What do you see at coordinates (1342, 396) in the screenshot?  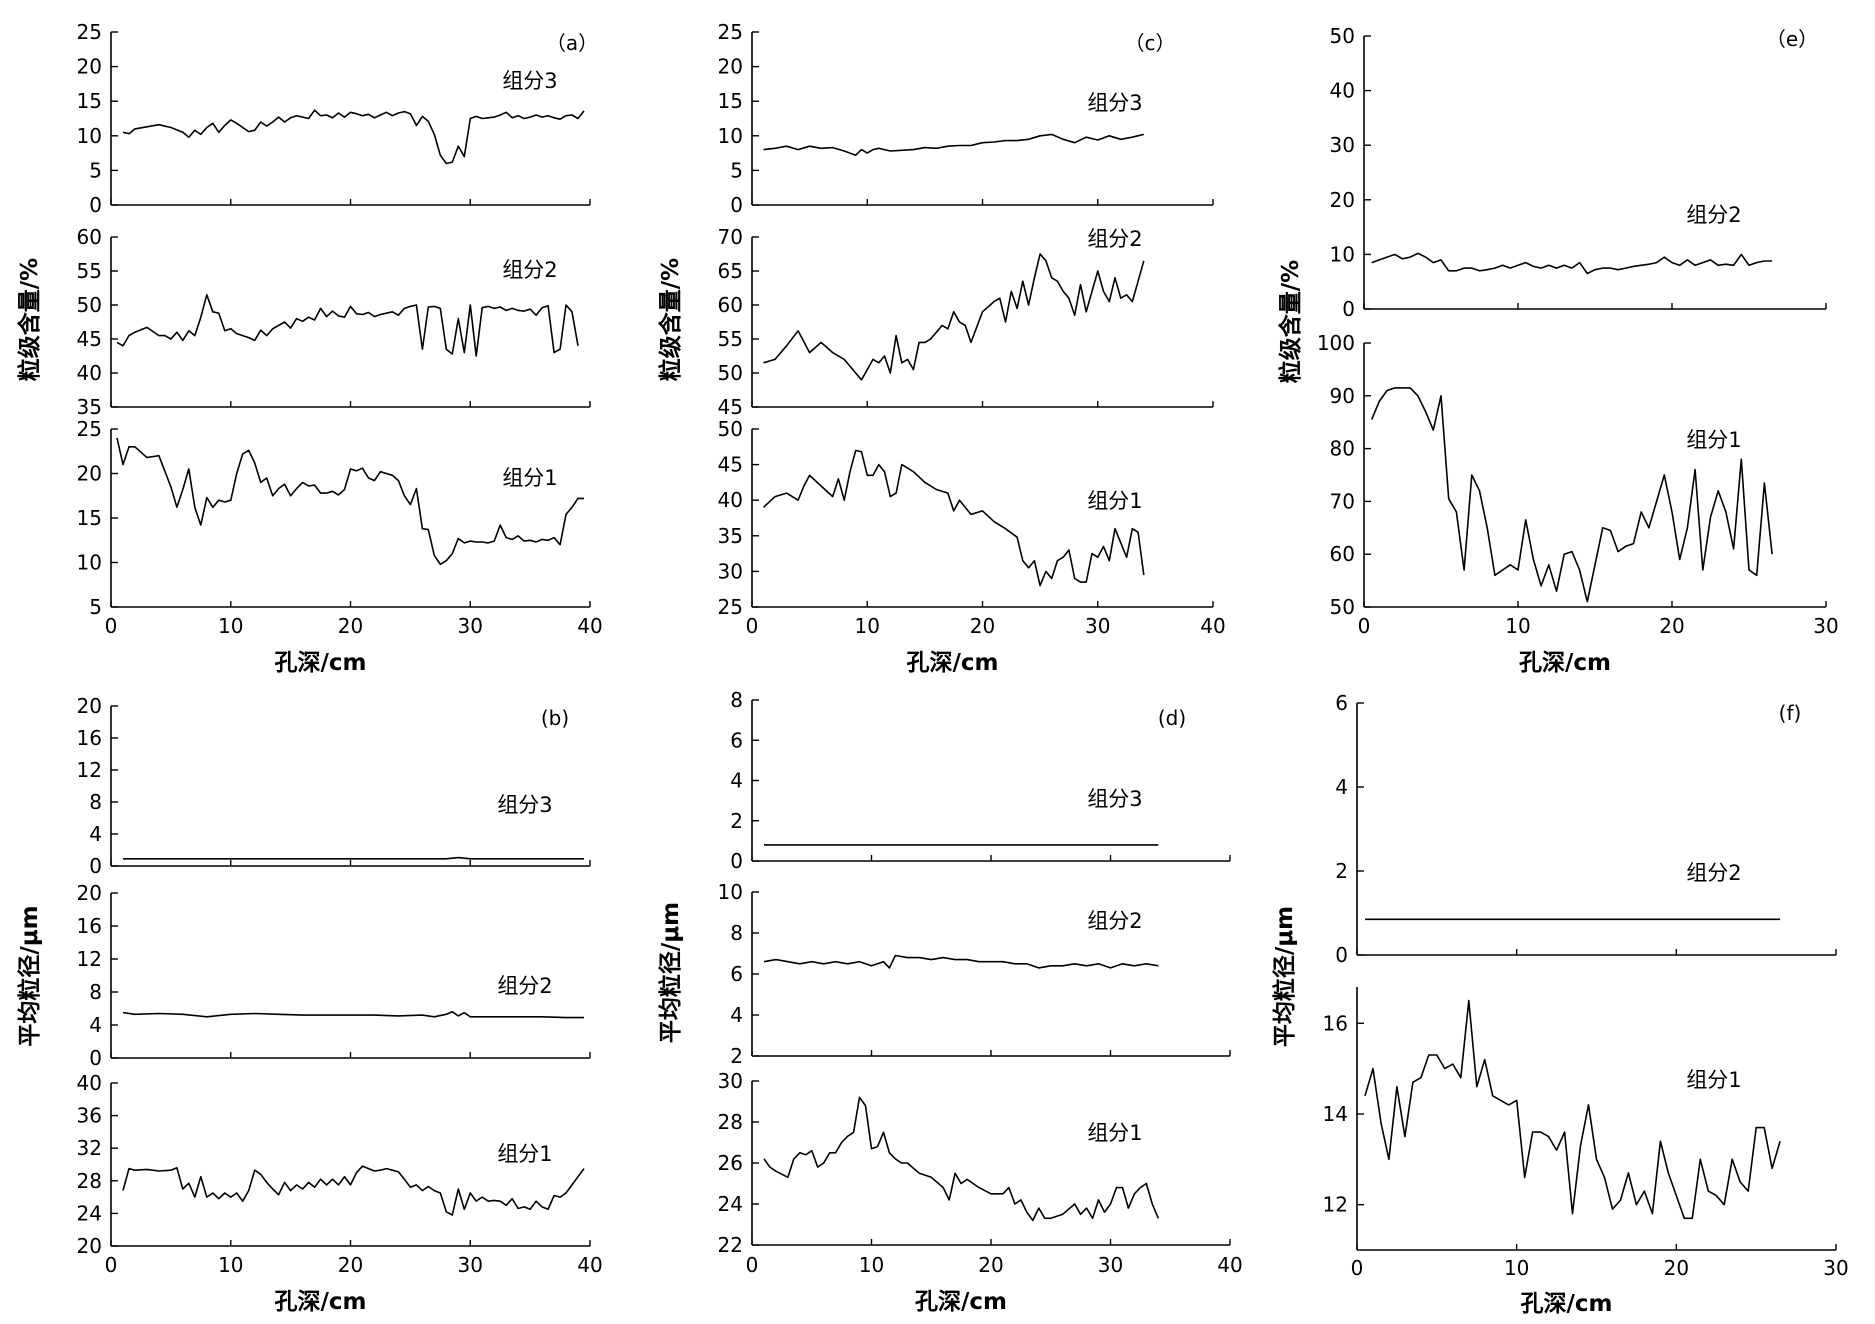 I see `y-tick-label: 90` at bounding box center [1342, 396].